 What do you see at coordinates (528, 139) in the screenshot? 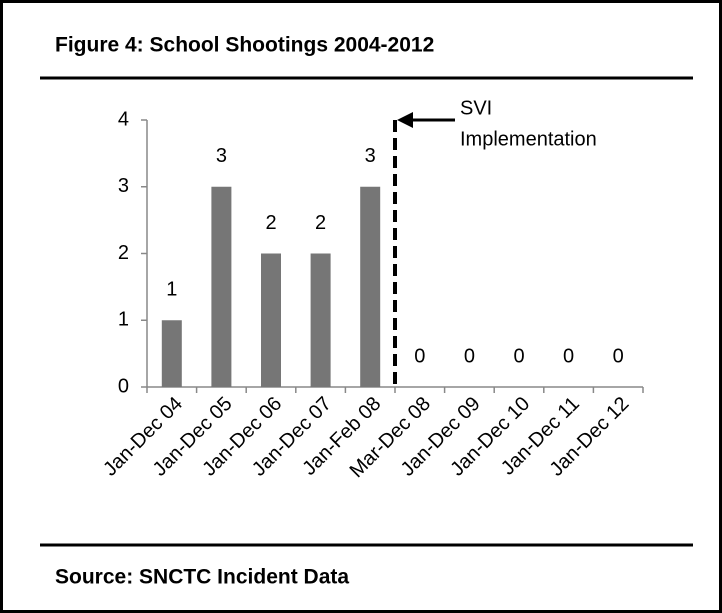
I see `annotation: Implementation` at bounding box center [528, 139].